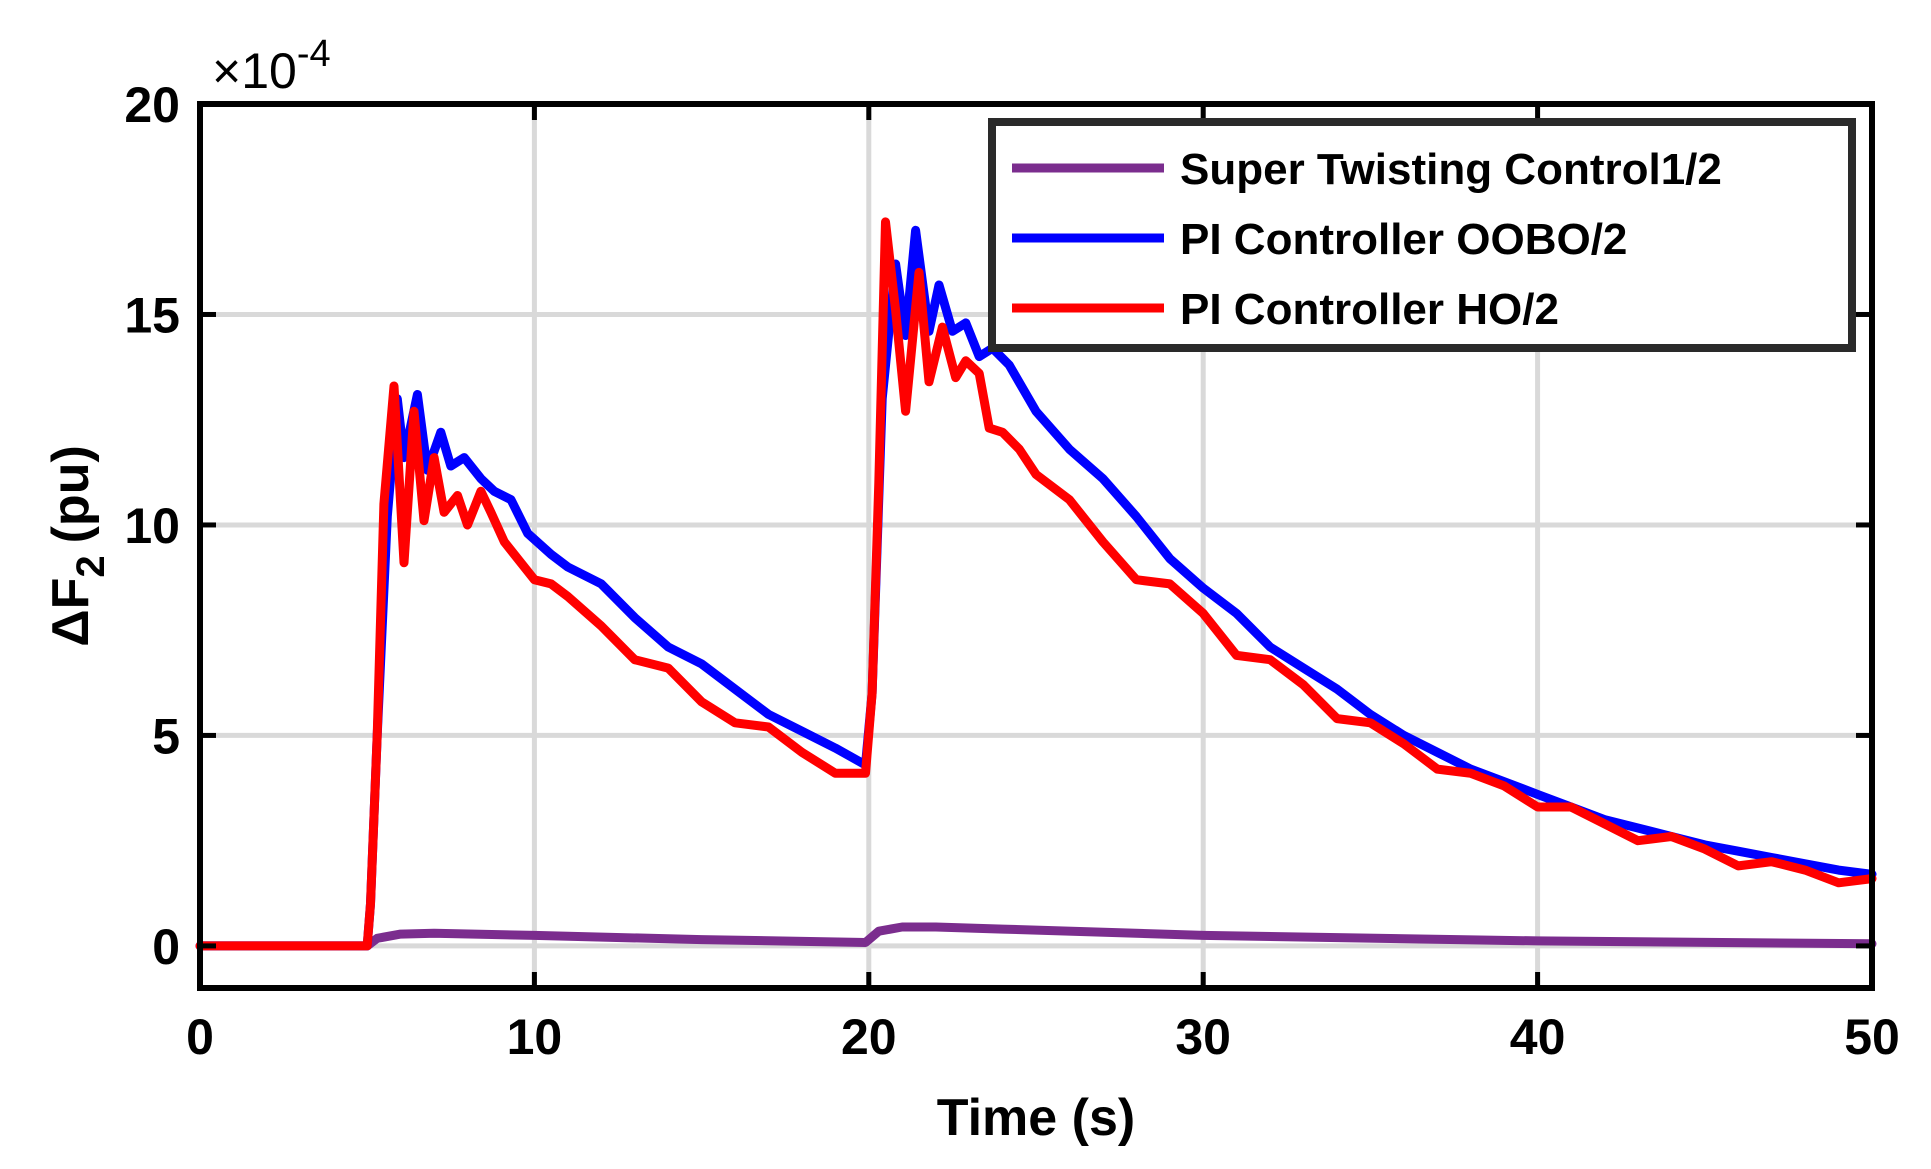 The height and width of the screenshot is (1169, 1931). Describe the element at coordinates (166, 947) in the screenshot. I see `y-tick-label: 0` at that location.